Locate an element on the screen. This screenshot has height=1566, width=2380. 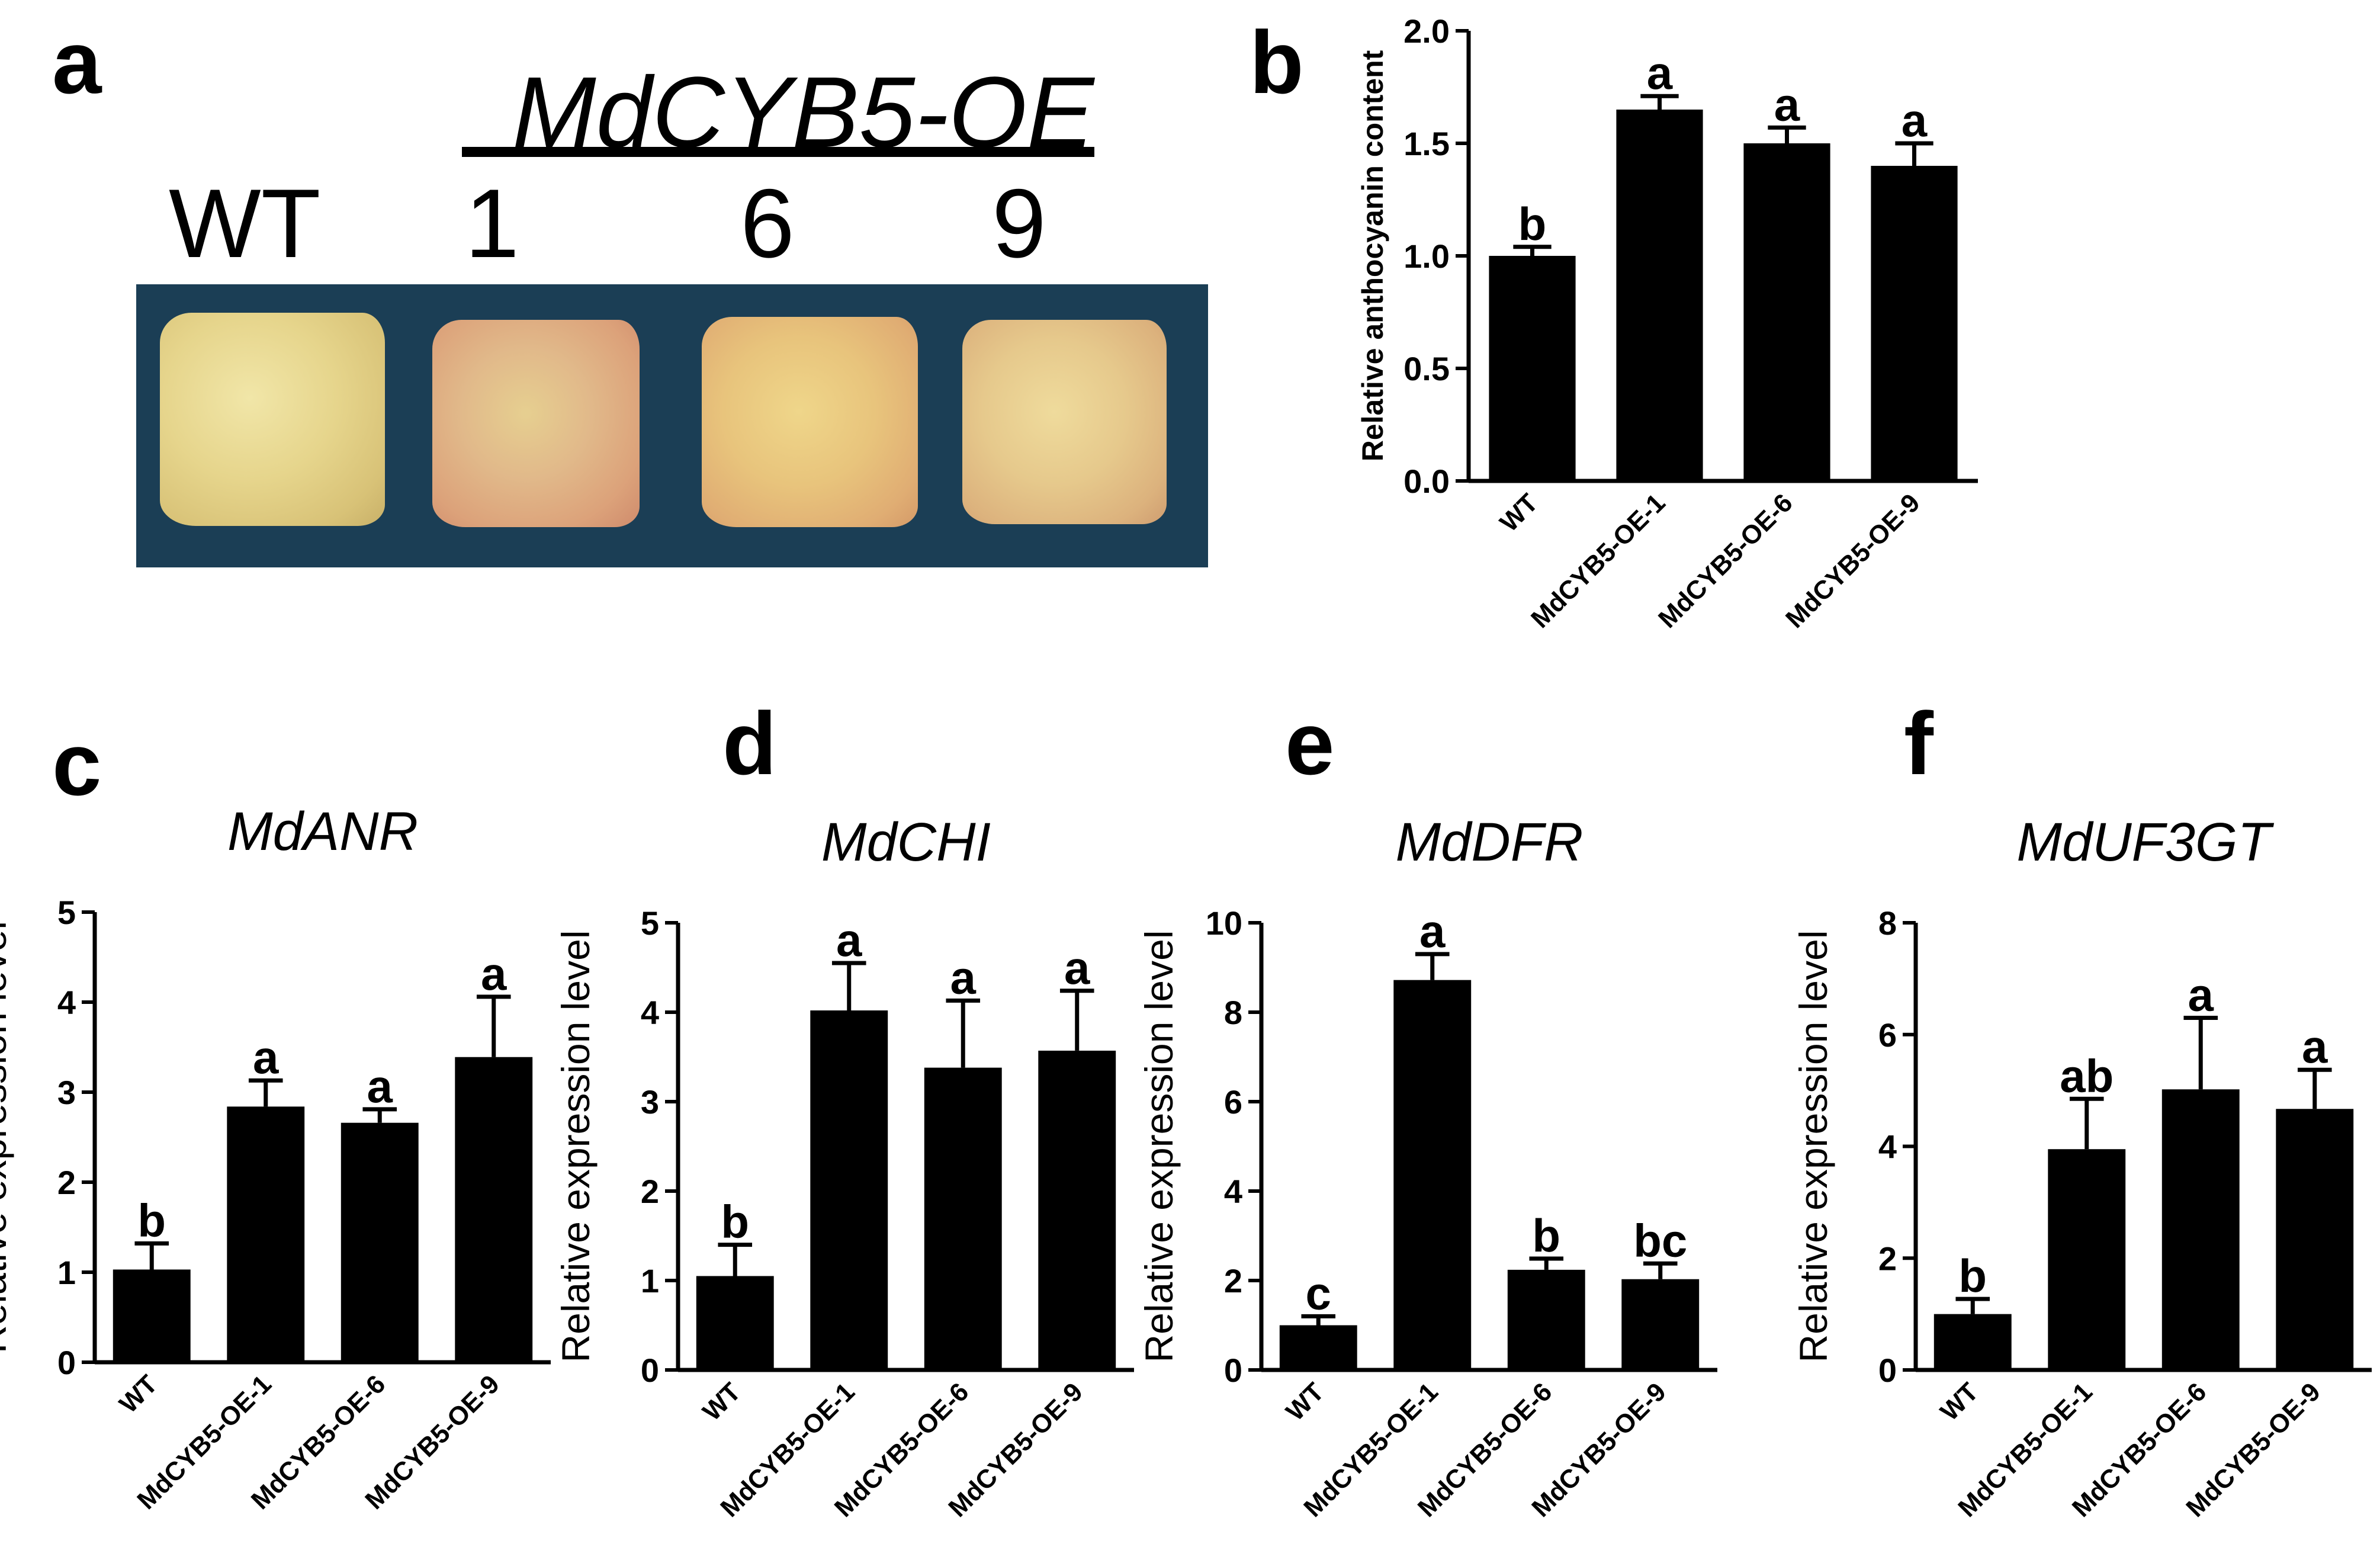
callus-wt is located at coordinates (272, 419).